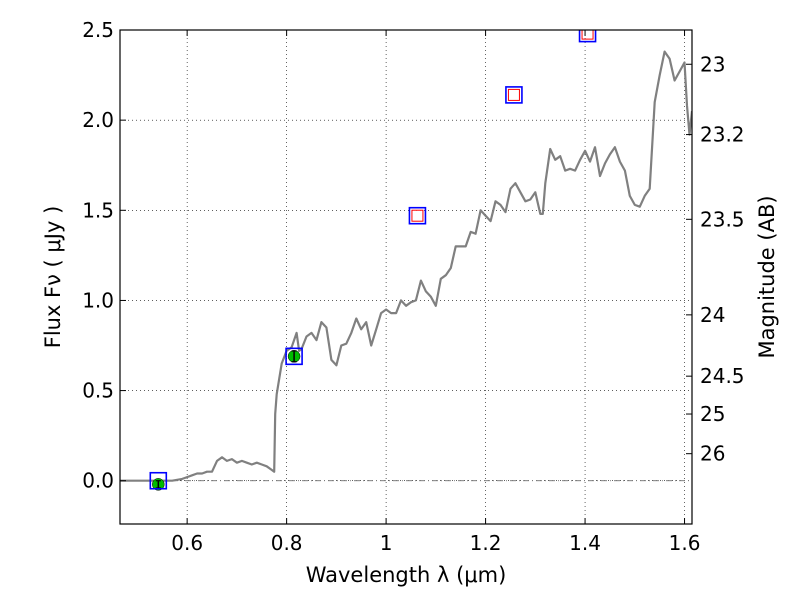 The width and height of the screenshot is (800, 600). I want to click on y-tick-label: 2.5, so click(98, 30).